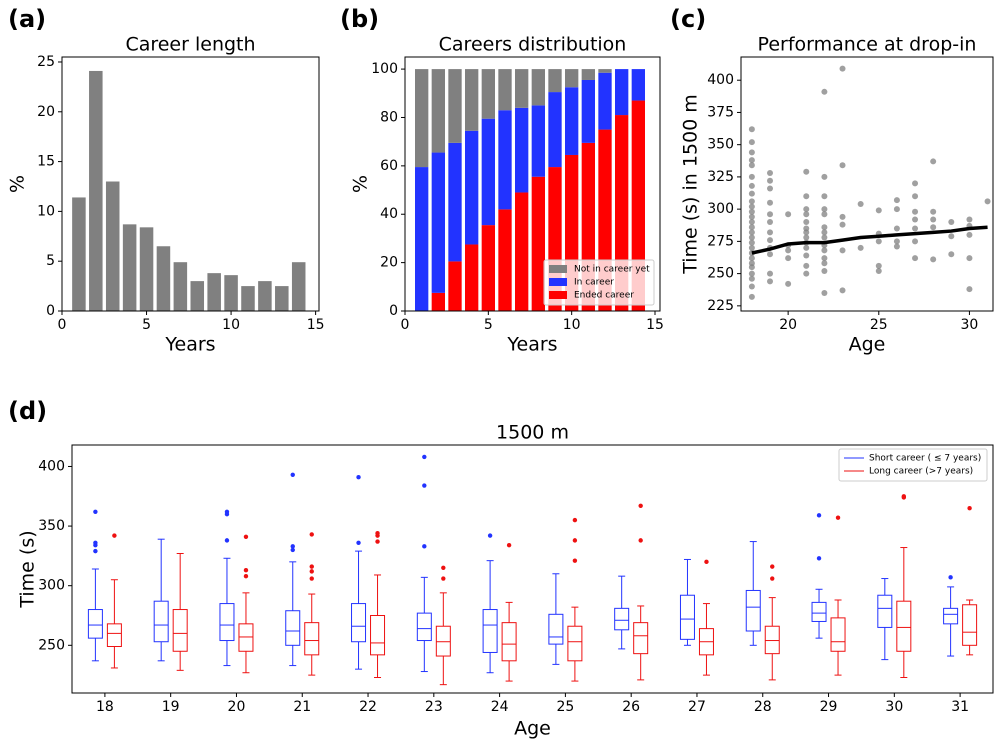 The image size is (994, 741). What do you see at coordinates (925, 459) in the screenshot?
I see `legend-label: Short career ( ≤ 7 years)` at bounding box center [925, 459].